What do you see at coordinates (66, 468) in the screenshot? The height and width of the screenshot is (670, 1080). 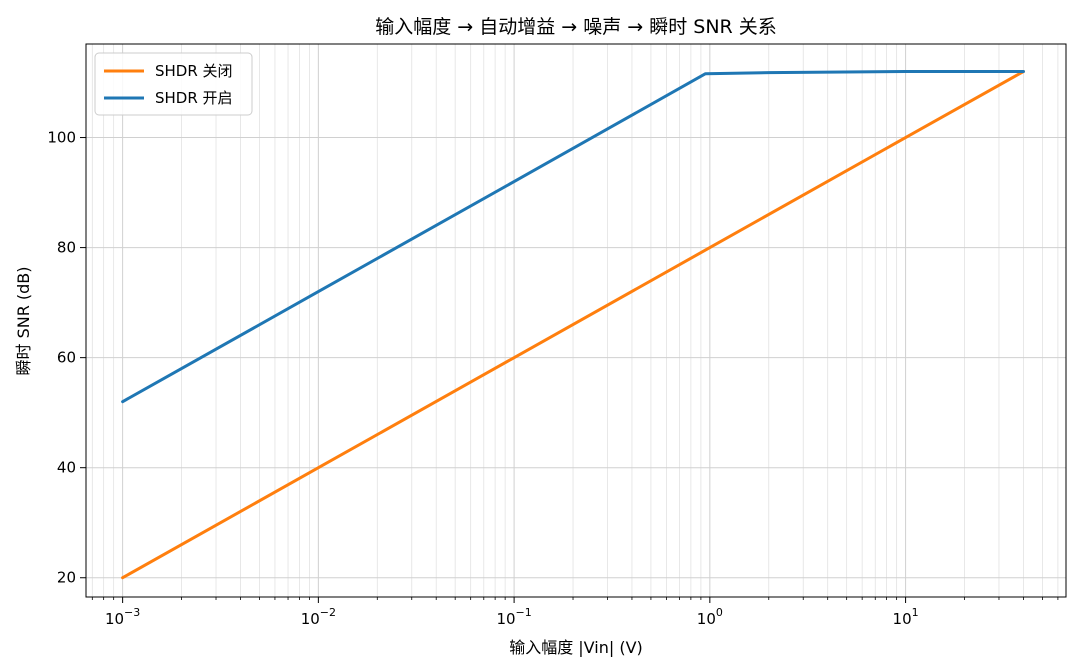 I see `y-tick-label: 40` at bounding box center [66, 468].